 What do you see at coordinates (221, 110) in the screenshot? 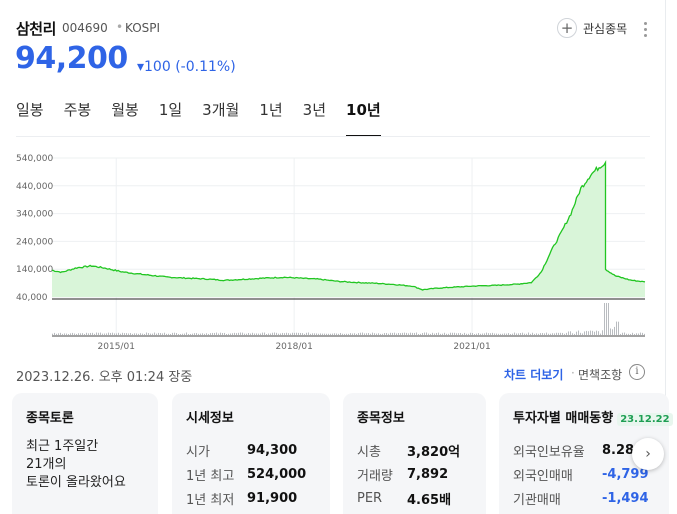
I see `tab-4: 3개월` at bounding box center [221, 110].